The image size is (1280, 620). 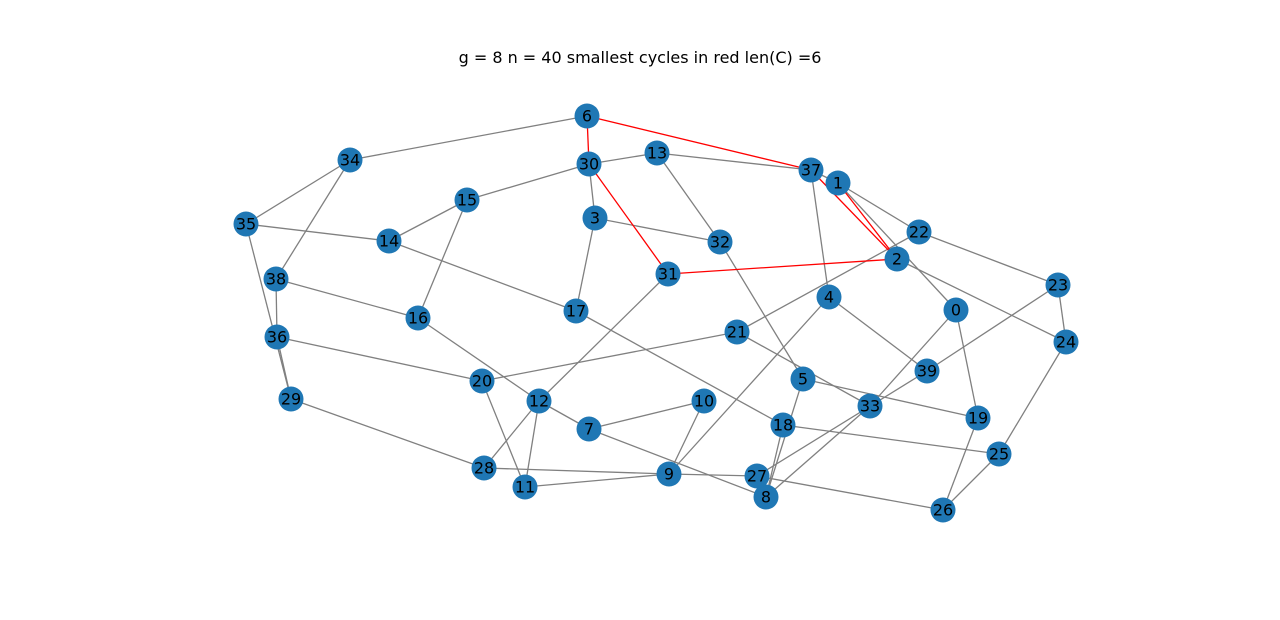 I want to click on node-11: 11, so click(x=525, y=487).